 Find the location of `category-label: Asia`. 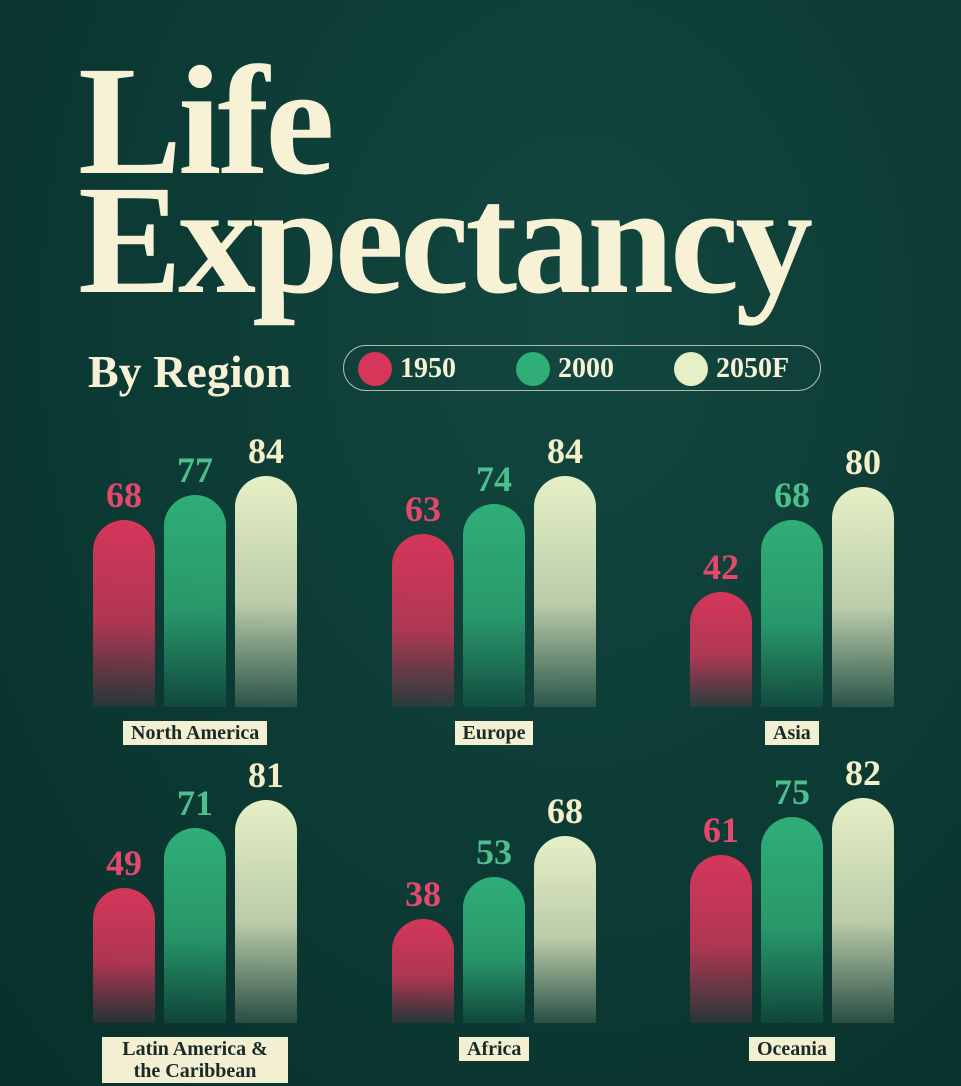

category-label: Asia is located at coordinates (792, 733).